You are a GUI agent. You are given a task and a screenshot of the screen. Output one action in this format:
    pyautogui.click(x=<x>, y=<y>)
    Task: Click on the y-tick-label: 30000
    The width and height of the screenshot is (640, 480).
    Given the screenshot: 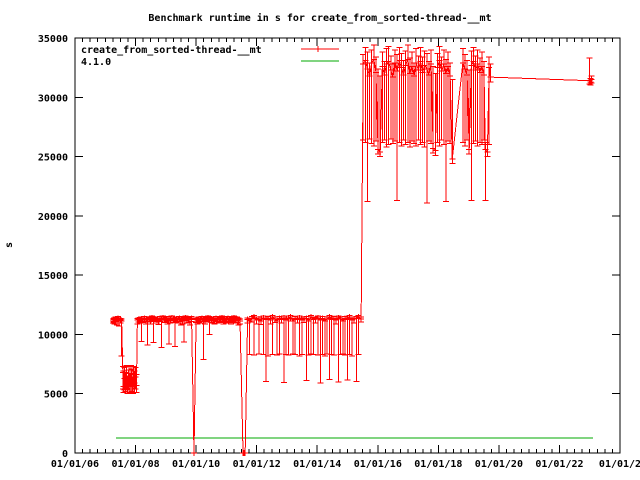 What is the action you would take?
    pyautogui.click(x=53, y=98)
    